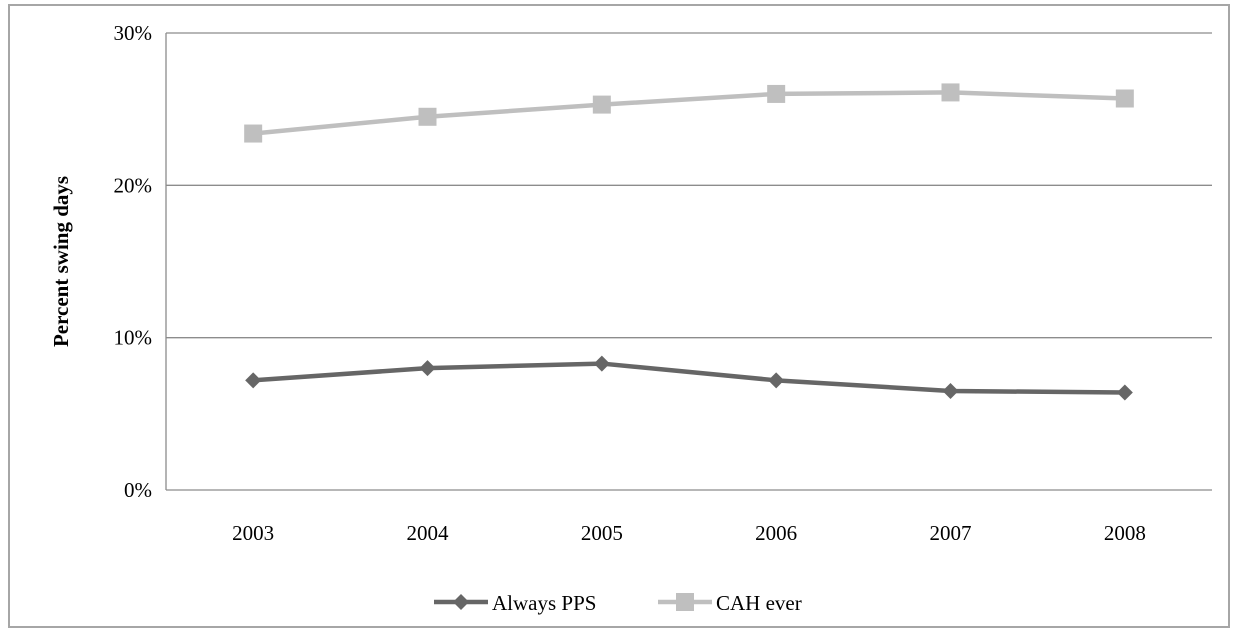 Image resolution: width=1236 pixels, height=632 pixels. I want to click on y-tick-label: 30%, so click(133, 33).